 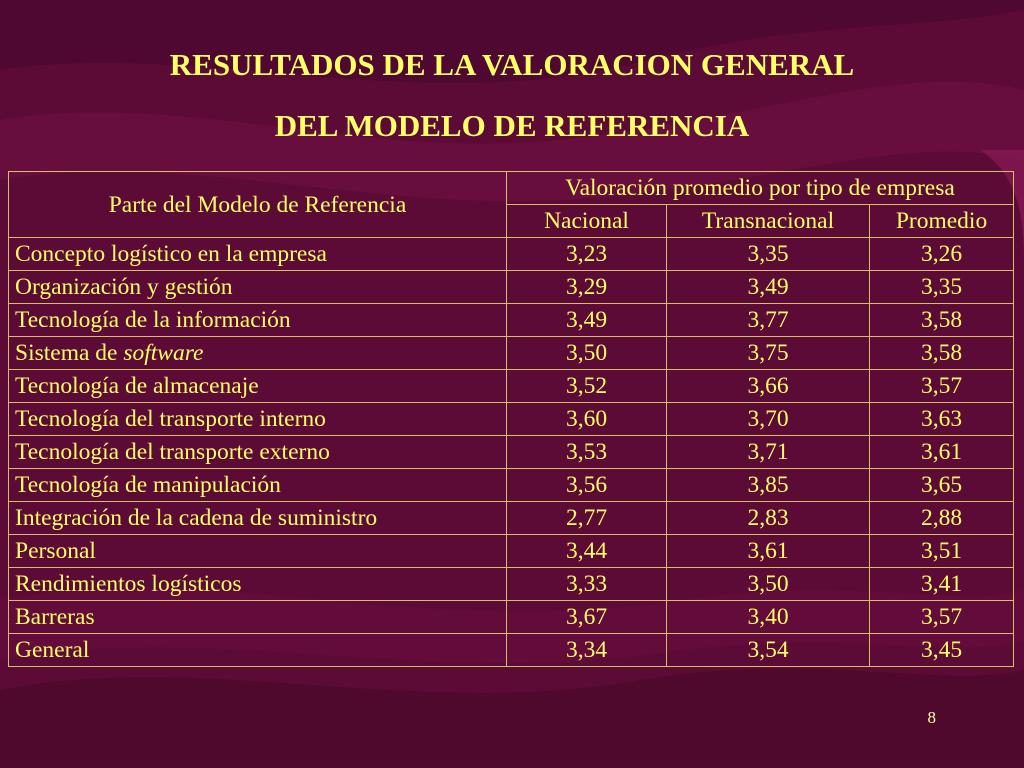 What do you see at coordinates (768, 452) in the screenshot?
I see `cell-transnacional: 3,71` at bounding box center [768, 452].